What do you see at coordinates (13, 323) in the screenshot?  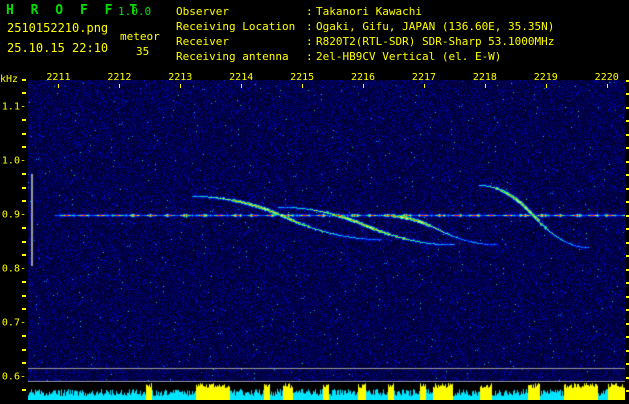 I see `y-tick-label: 0.7-` at bounding box center [13, 323].